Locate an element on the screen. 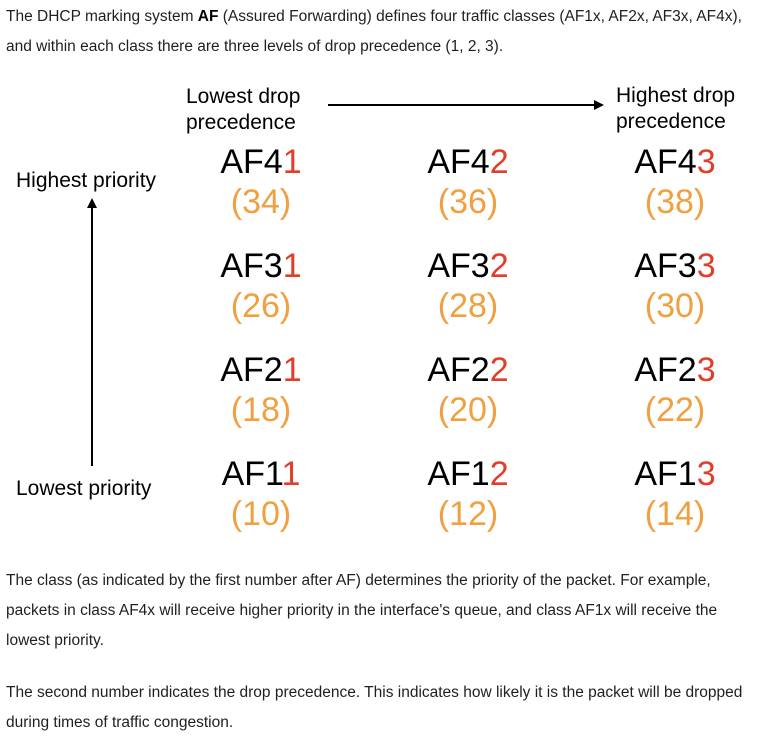 This screenshot has height=739, width=764. af-cell: AF31 (26) is located at coordinates (261, 286).